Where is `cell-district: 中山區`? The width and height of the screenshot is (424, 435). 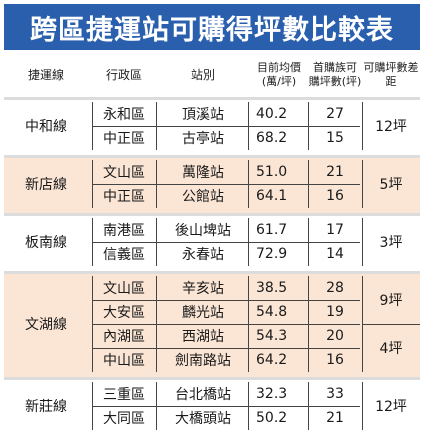
cell-district: 中山區 is located at coordinates (124, 361).